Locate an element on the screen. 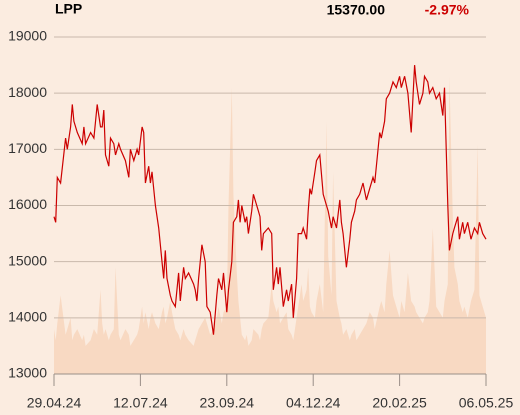 The width and height of the screenshot is (520, 415). x-tick-label: 23.09.24 is located at coordinates (227, 403).